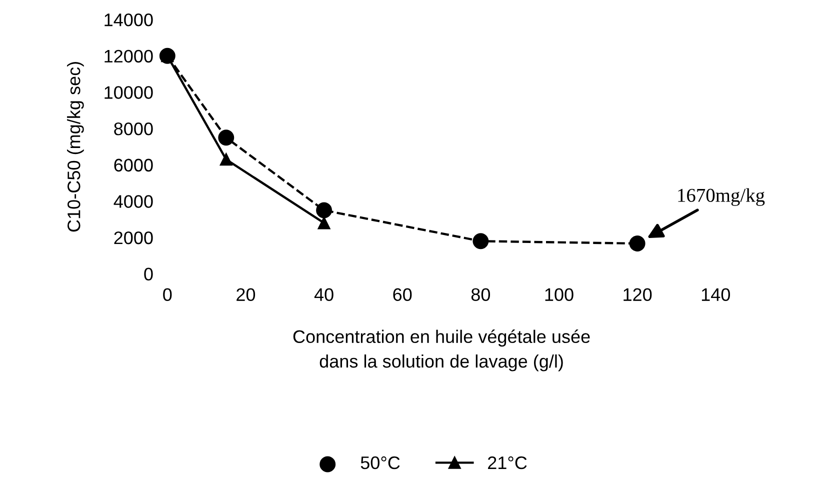  I want to click on x-tick-label: 120, so click(638, 294).